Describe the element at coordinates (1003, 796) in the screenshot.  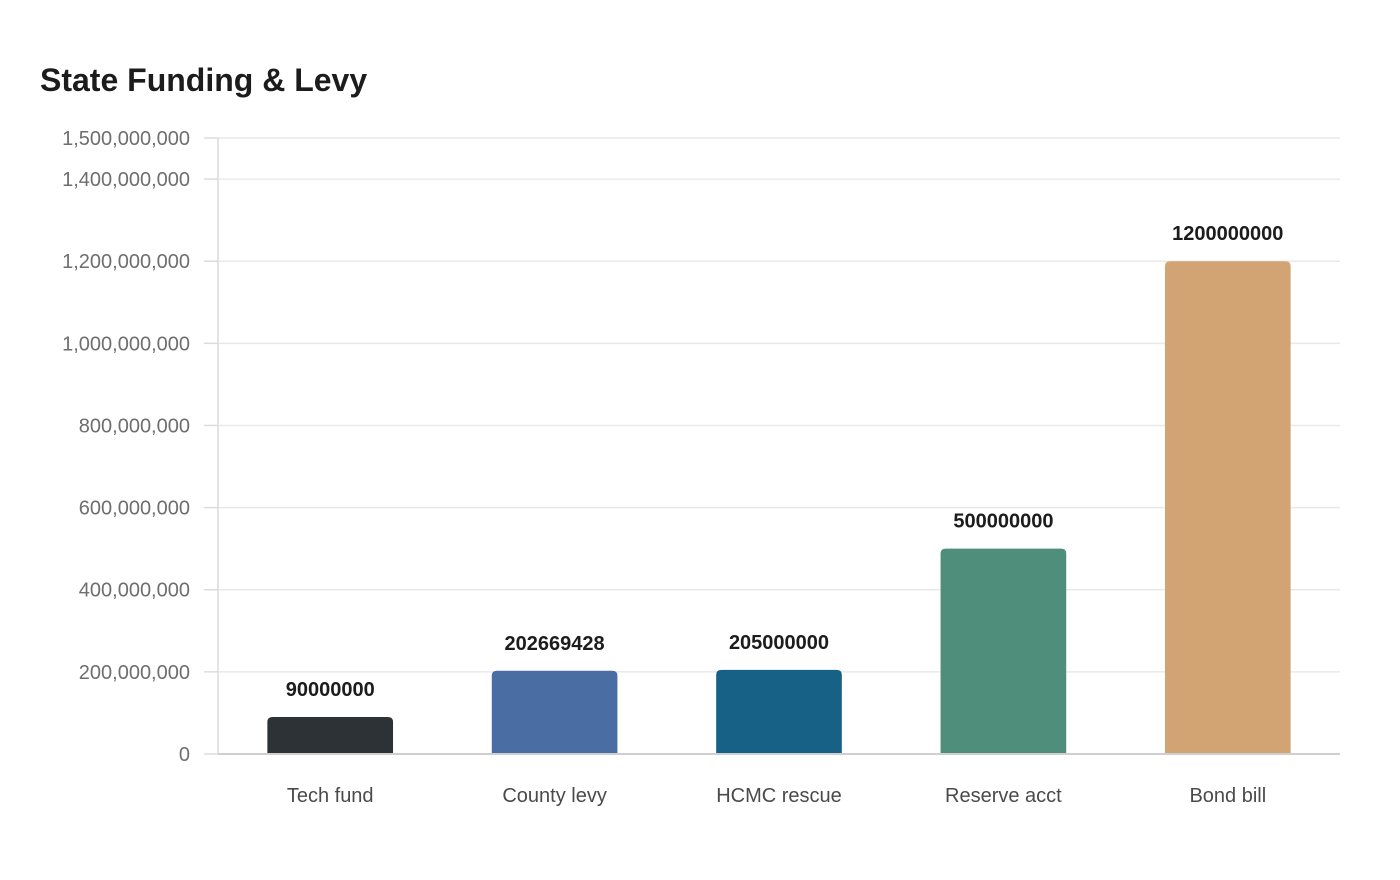
I see `x-tick-label: Reserve acct` at that location.